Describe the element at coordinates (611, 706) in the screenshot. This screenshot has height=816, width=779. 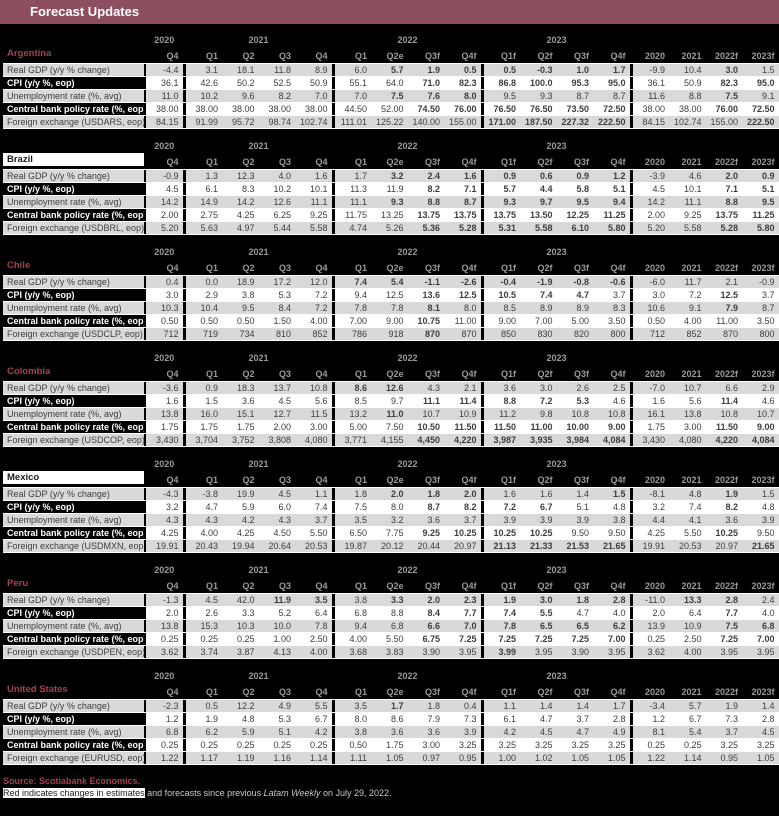
I see `value-cell: 1.7` at that location.